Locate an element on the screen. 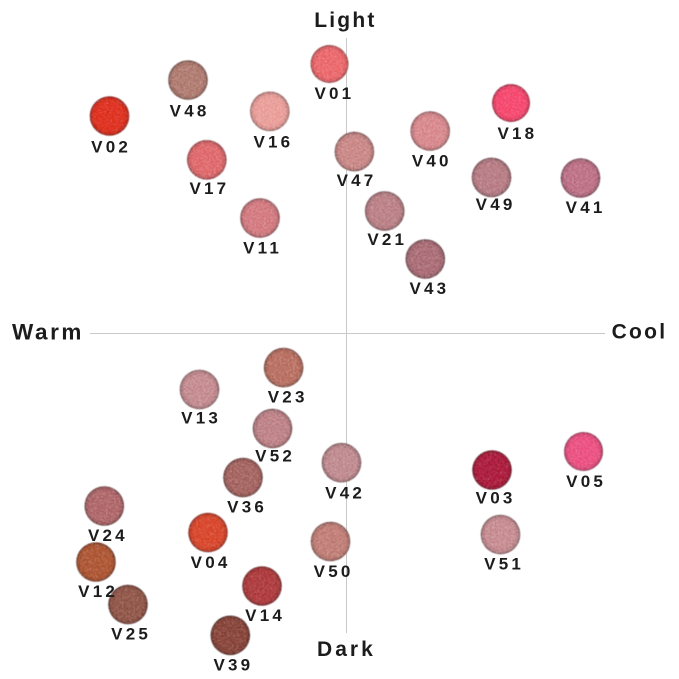  svg-text: V41 is located at coordinates (586, 207).